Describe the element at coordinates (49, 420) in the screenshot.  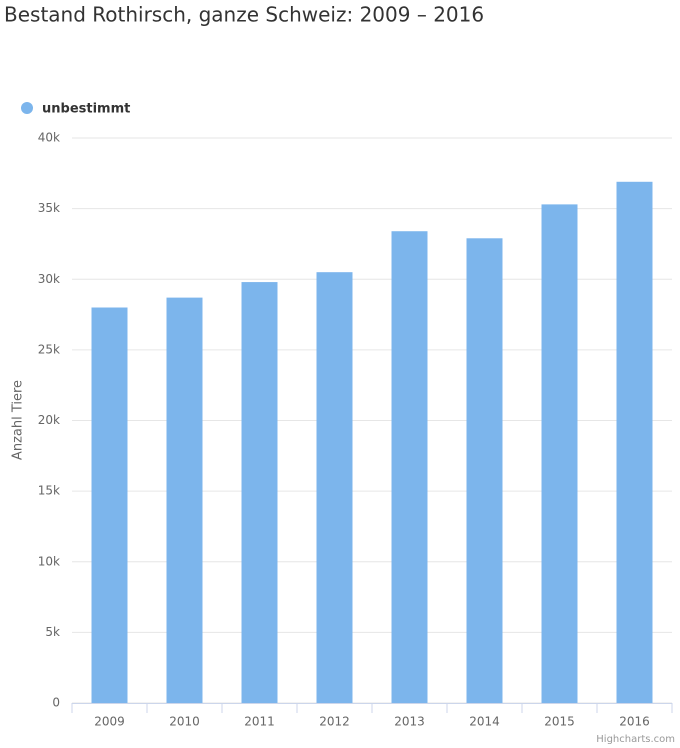
I see `y-tick-label: 20k` at that location.